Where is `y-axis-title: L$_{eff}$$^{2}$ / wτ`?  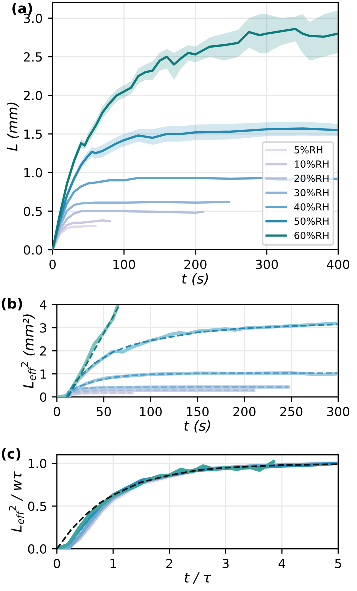
y-axis-title: L$_{eff}$$^{2}$ / wτ is located at coordinates (16, 502).